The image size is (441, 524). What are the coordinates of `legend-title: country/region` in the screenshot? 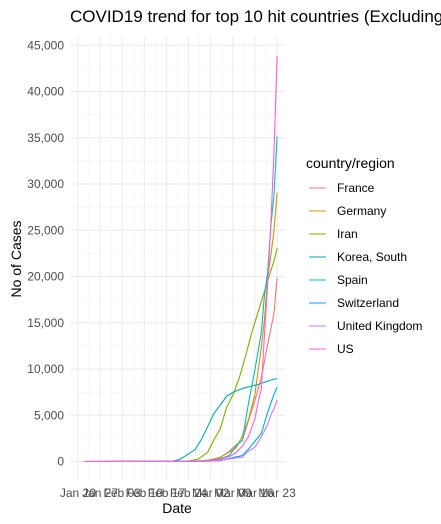 It's located at (350, 163).